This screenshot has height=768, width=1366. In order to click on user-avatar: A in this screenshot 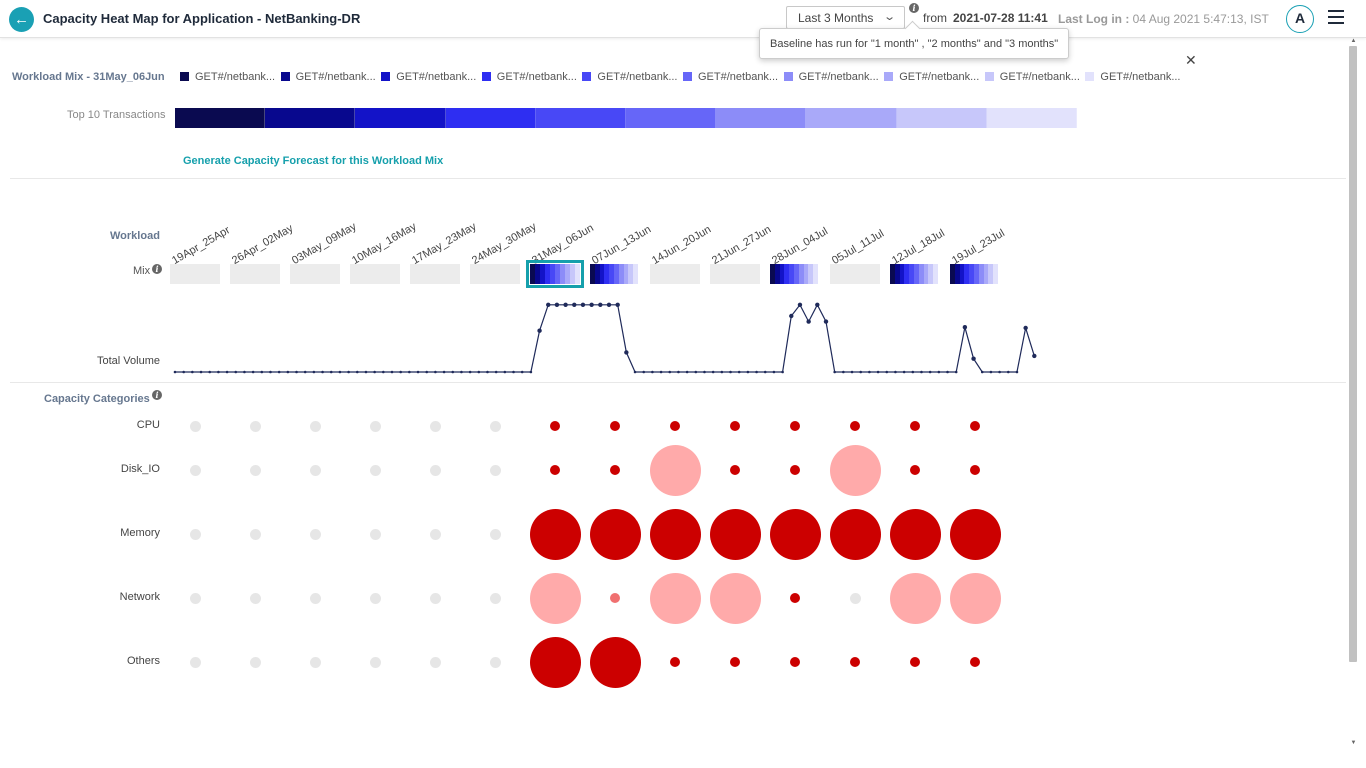, I will do `click(1300, 19)`.